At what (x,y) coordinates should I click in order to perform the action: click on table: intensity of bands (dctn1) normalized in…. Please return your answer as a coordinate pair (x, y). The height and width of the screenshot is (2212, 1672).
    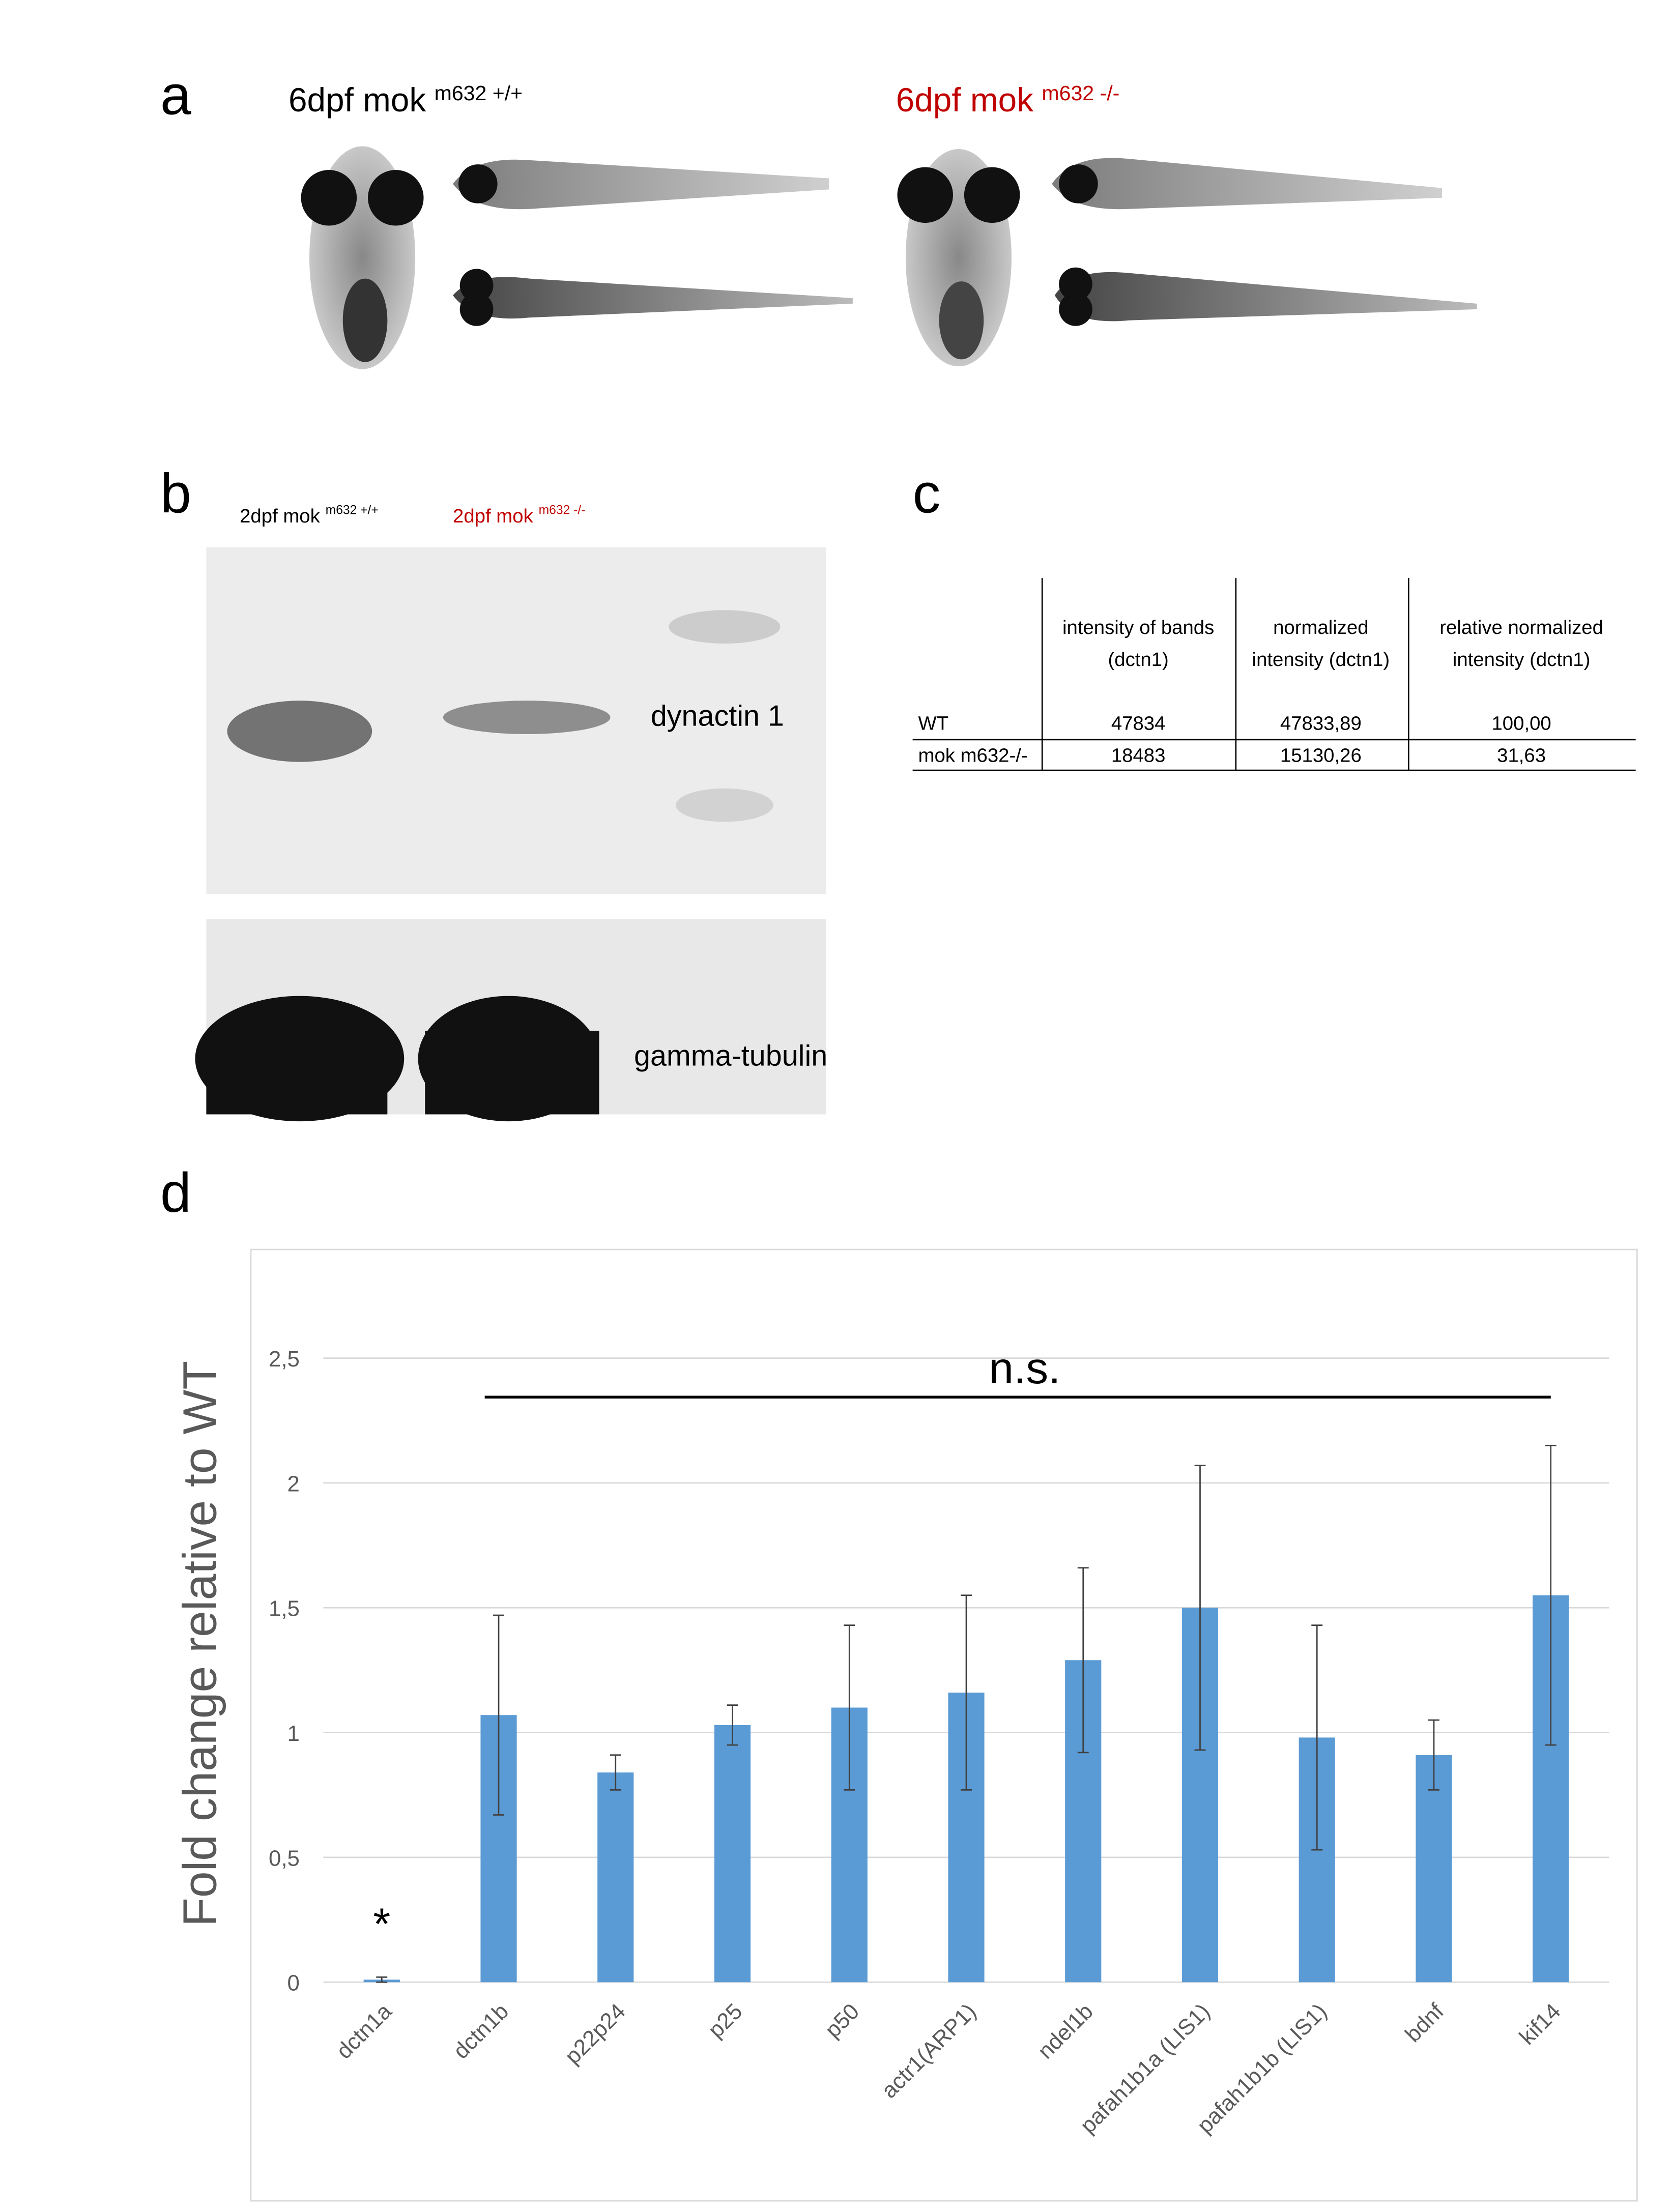
    Looking at the image, I should click on (1274, 674).